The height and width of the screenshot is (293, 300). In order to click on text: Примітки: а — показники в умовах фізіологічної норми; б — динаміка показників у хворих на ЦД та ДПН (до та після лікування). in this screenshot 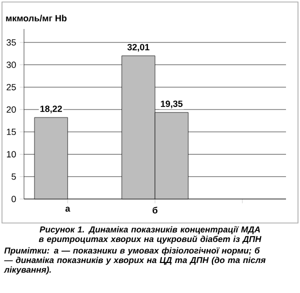, I will do `click(135, 260)`.